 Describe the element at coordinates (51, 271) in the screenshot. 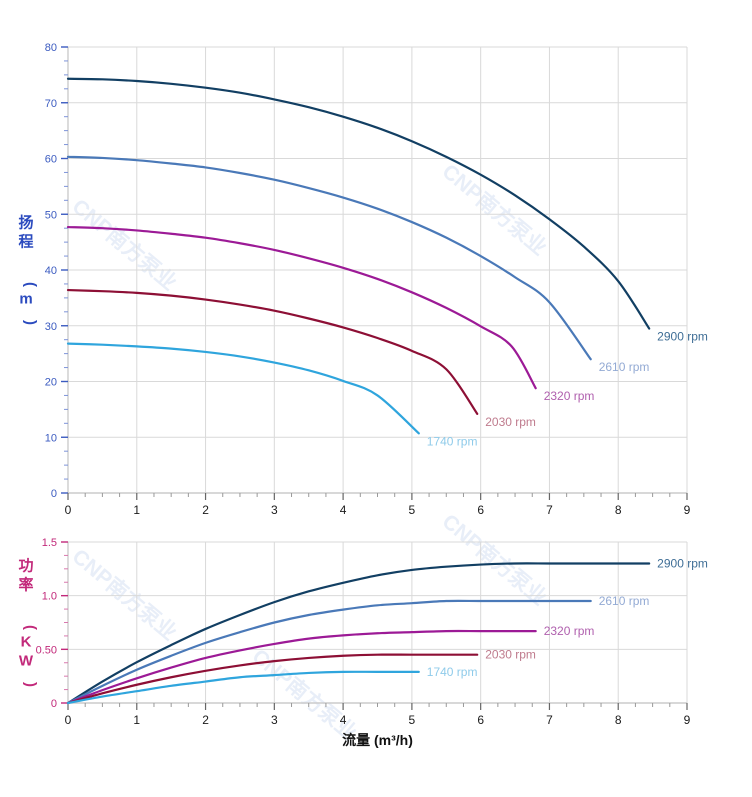

I see `y-tick-label: 40` at that location.